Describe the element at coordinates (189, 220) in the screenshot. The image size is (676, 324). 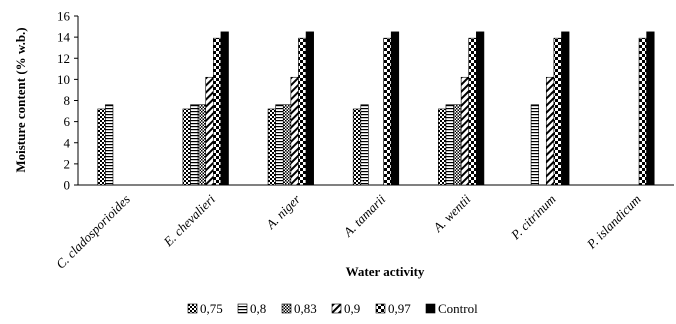
I see `category-label: E. chevalieri` at that location.